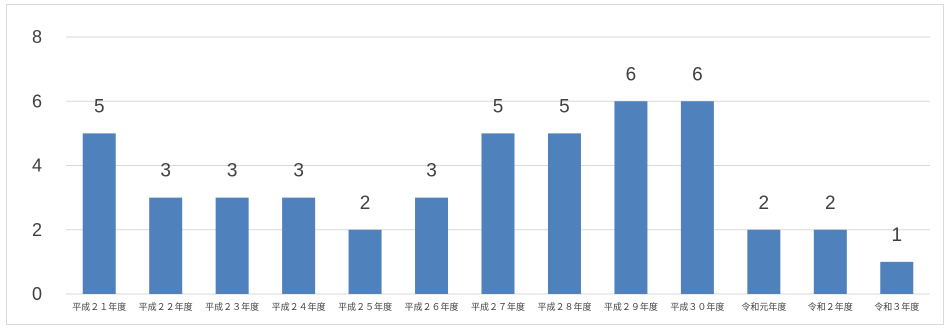 The image size is (949, 329). Describe the element at coordinates (631, 74) in the screenshot. I see `data-label-9: 6` at that location.